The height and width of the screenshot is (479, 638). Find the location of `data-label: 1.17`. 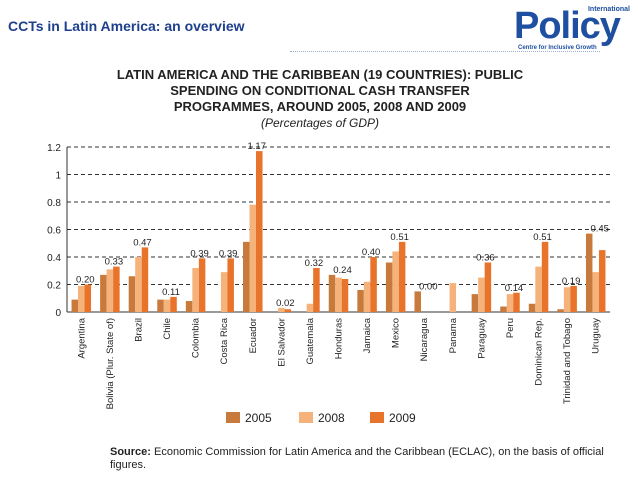

data-label: 1.17 is located at coordinates (257, 146).